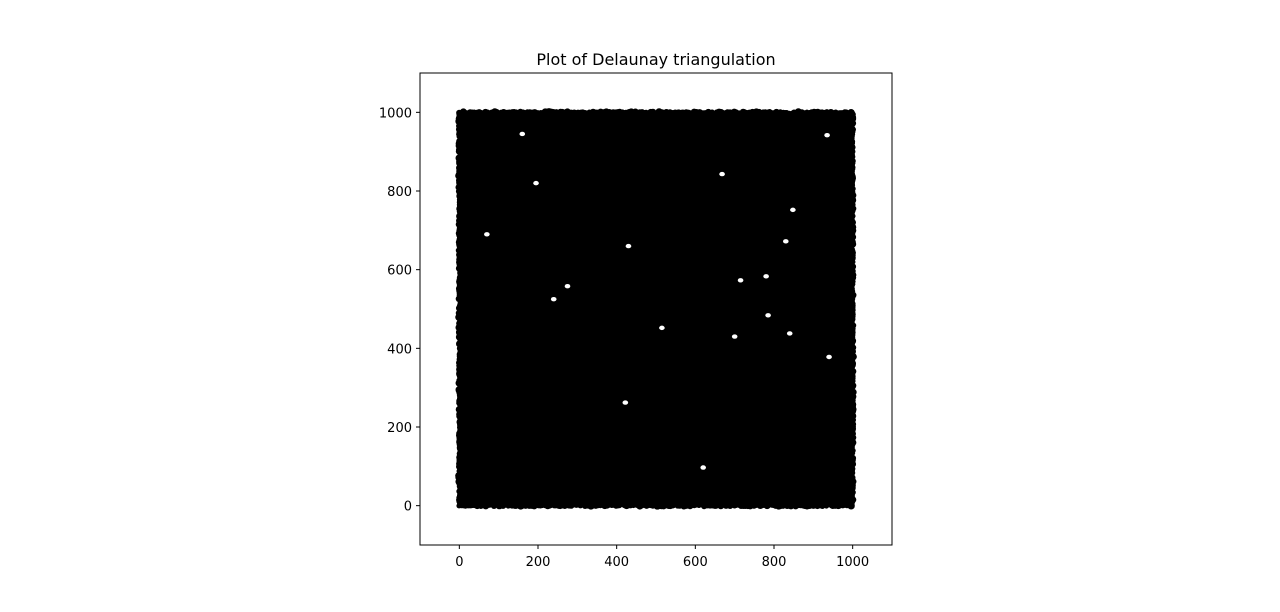 This screenshot has height=612, width=1280. Describe the element at coordinates (399, 310) in the screenshot. I see `y-axis: 0 200 400 600 800 1000` at that location.